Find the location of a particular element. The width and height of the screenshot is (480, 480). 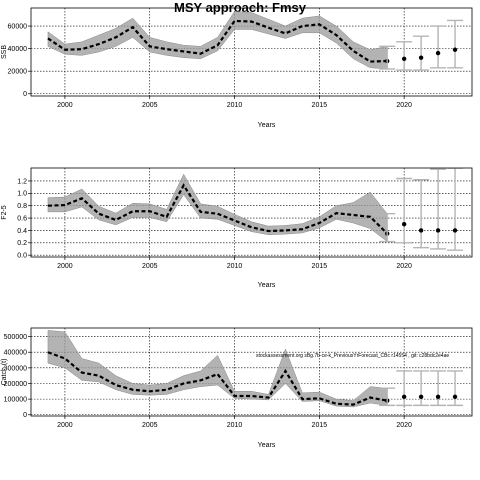

catch-x-tick-label: 2015 is located at coordinates (320, 425).